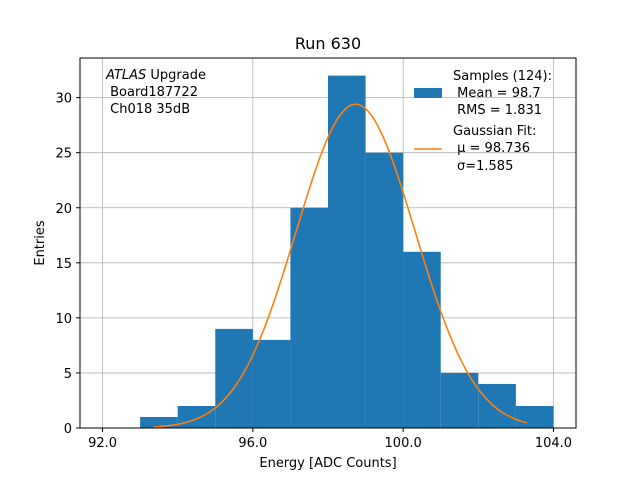 The width and height of the screenshot is (640, 480). I want to click on legend-samples-line-3: RMS = 1.831, so click(497, 110).